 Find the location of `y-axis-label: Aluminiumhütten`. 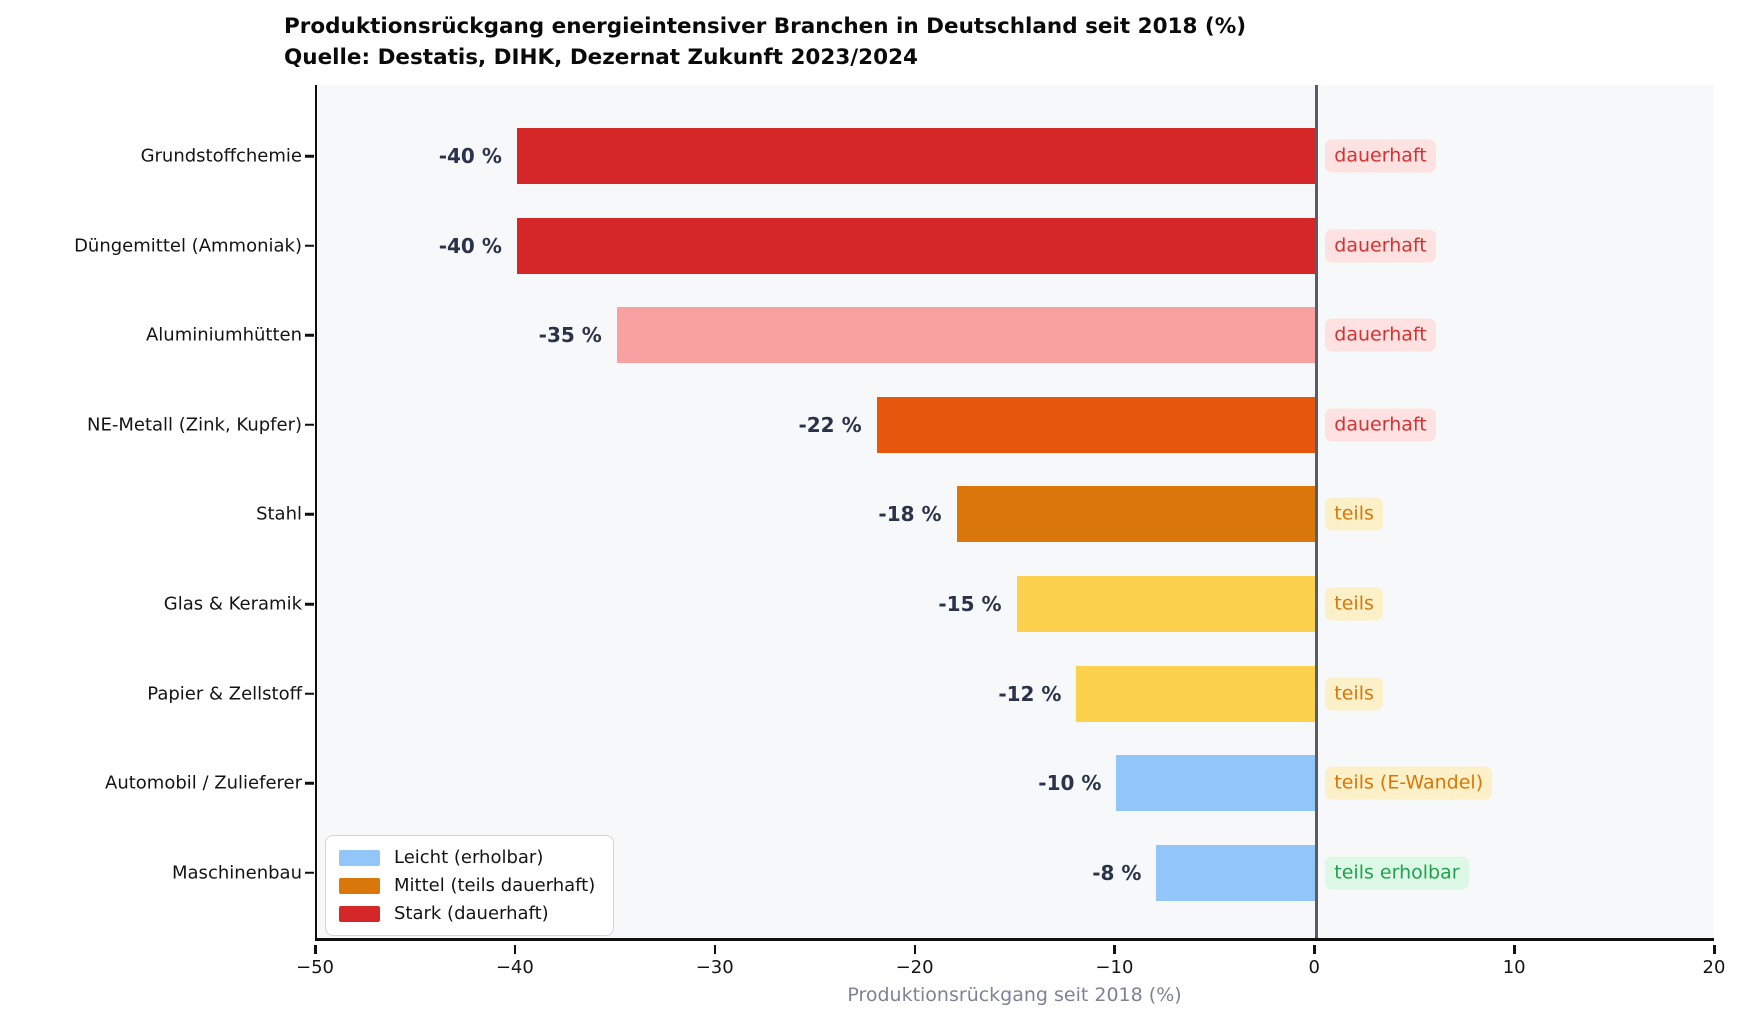

y-axis-label: Aluminiumhütten is located at coordinates (223, 335).